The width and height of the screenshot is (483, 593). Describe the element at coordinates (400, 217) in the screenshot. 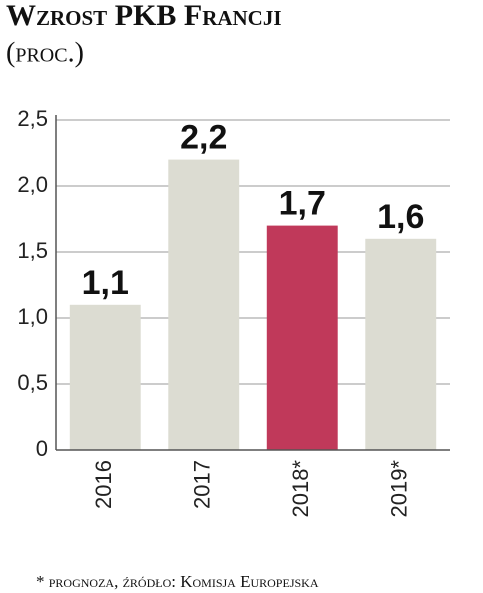

I see `value-label: 1,6` at that location.